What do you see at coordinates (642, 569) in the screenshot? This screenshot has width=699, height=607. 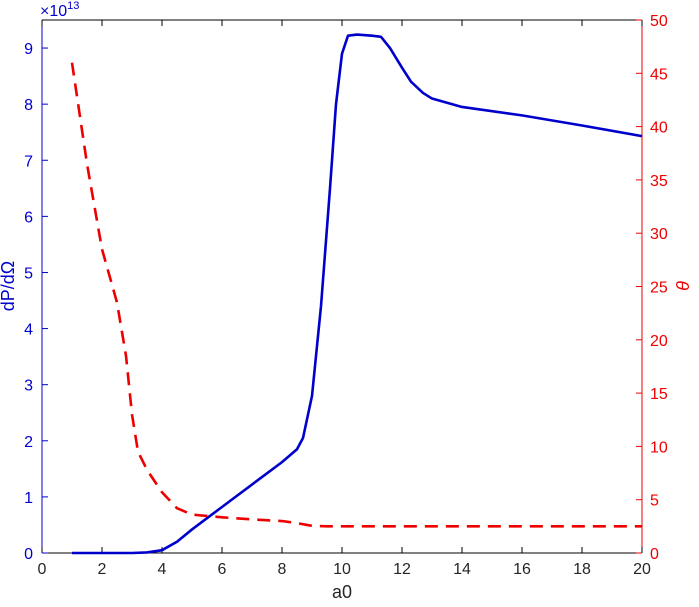 I see `x-tick-label: 20` at bounding box center [642, 569].